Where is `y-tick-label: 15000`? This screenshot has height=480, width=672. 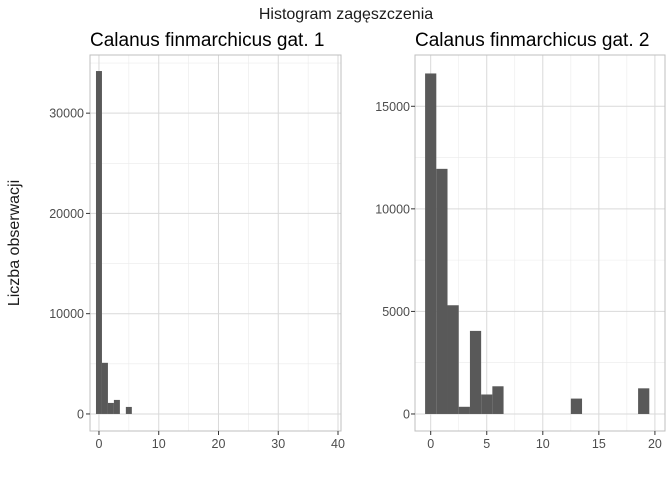
y-tick-label: 15000 is located at coordinates (392, 107).